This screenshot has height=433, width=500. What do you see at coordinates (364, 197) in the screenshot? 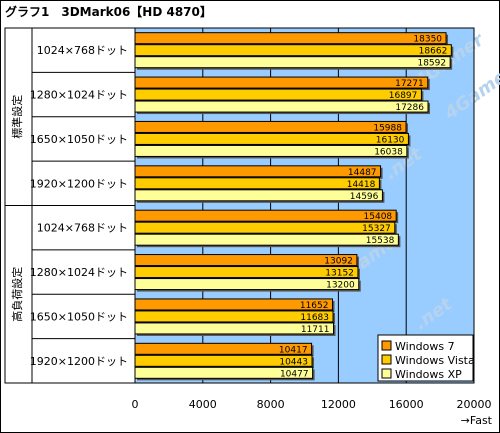
I see `data-label: 14596` at bounding box center [364, 197].